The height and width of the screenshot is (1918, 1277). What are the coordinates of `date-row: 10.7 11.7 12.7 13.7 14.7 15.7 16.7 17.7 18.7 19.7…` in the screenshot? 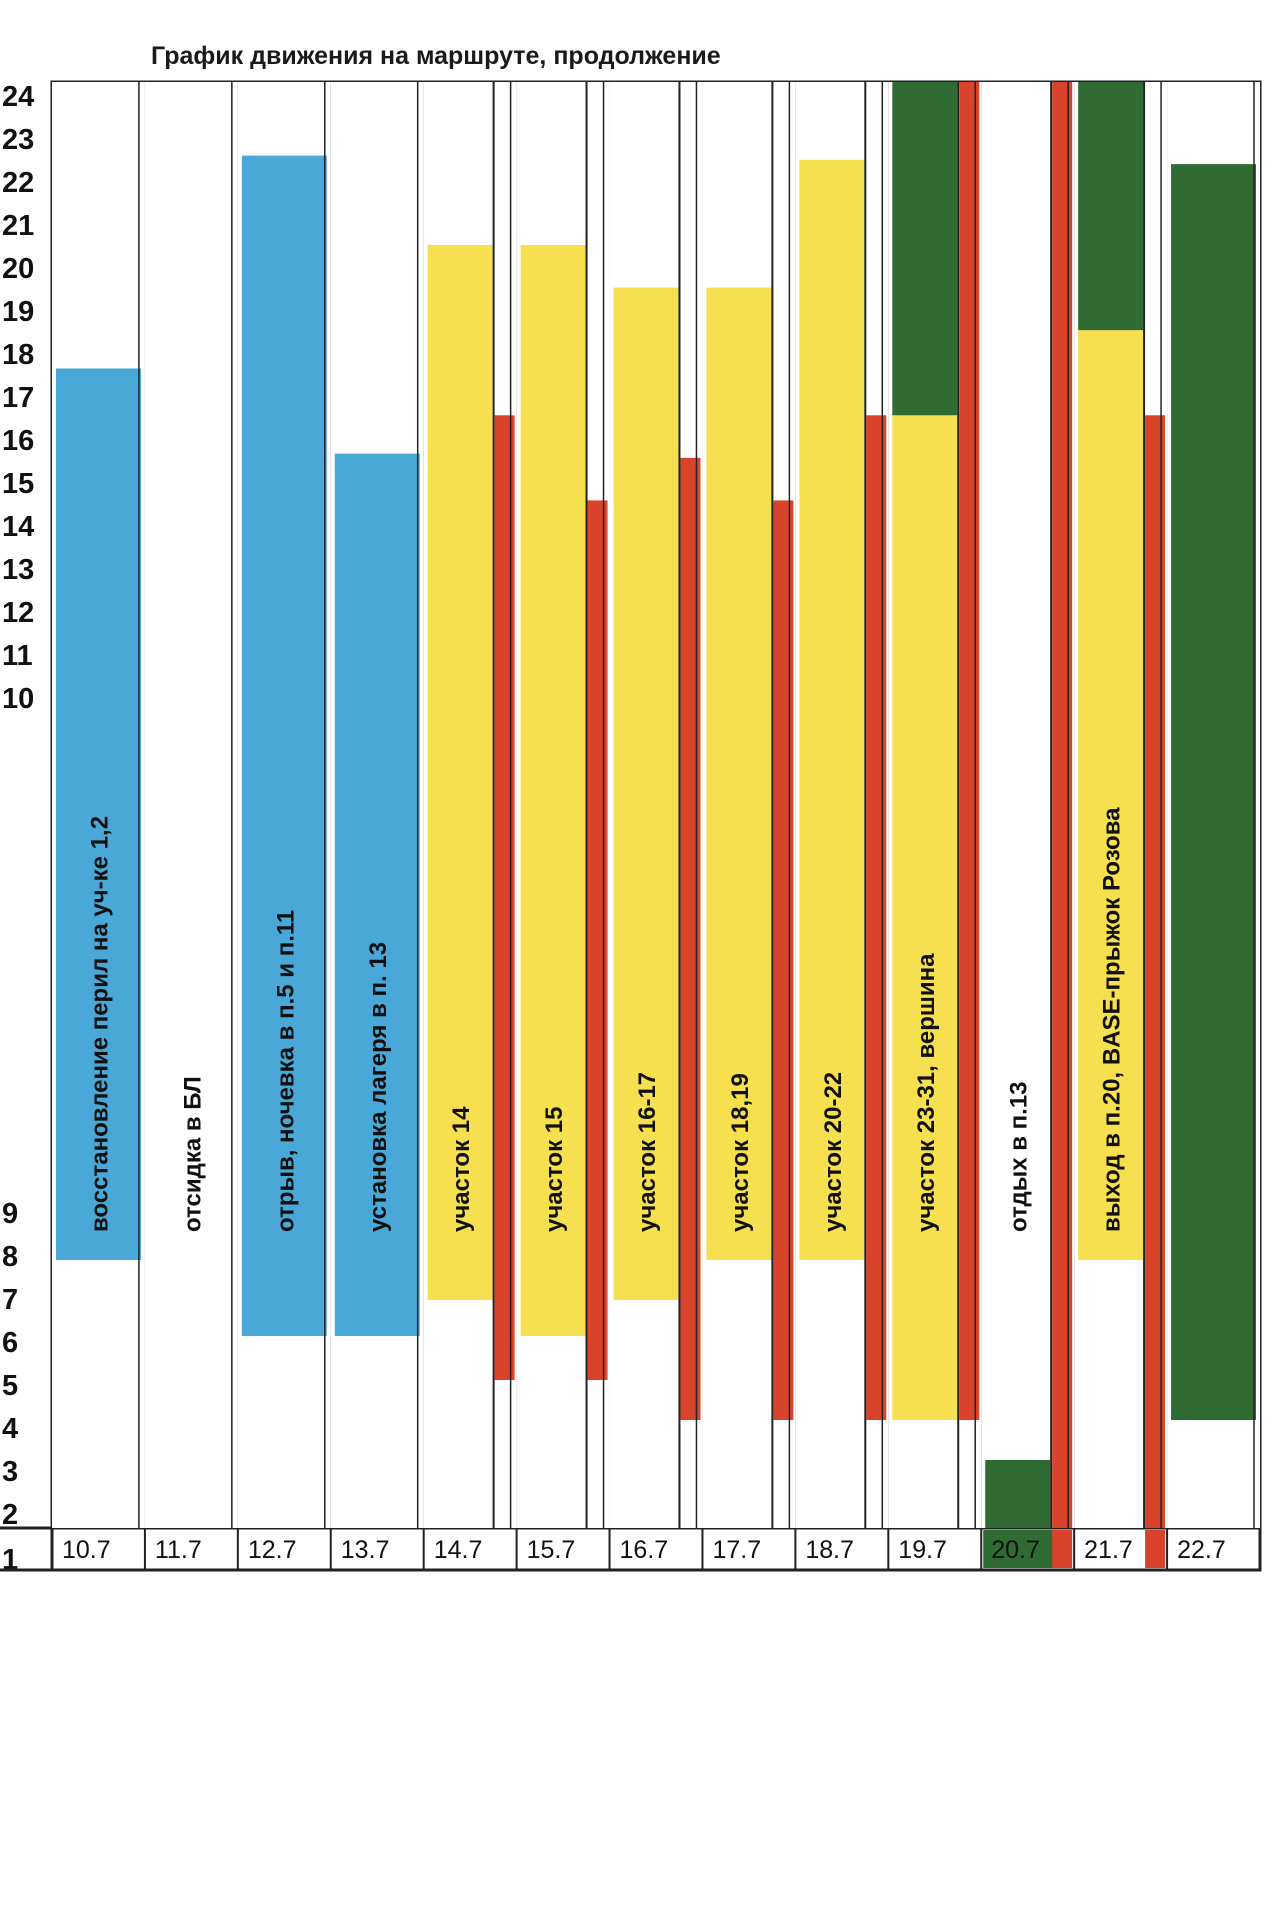 It's located at (644, 1549).